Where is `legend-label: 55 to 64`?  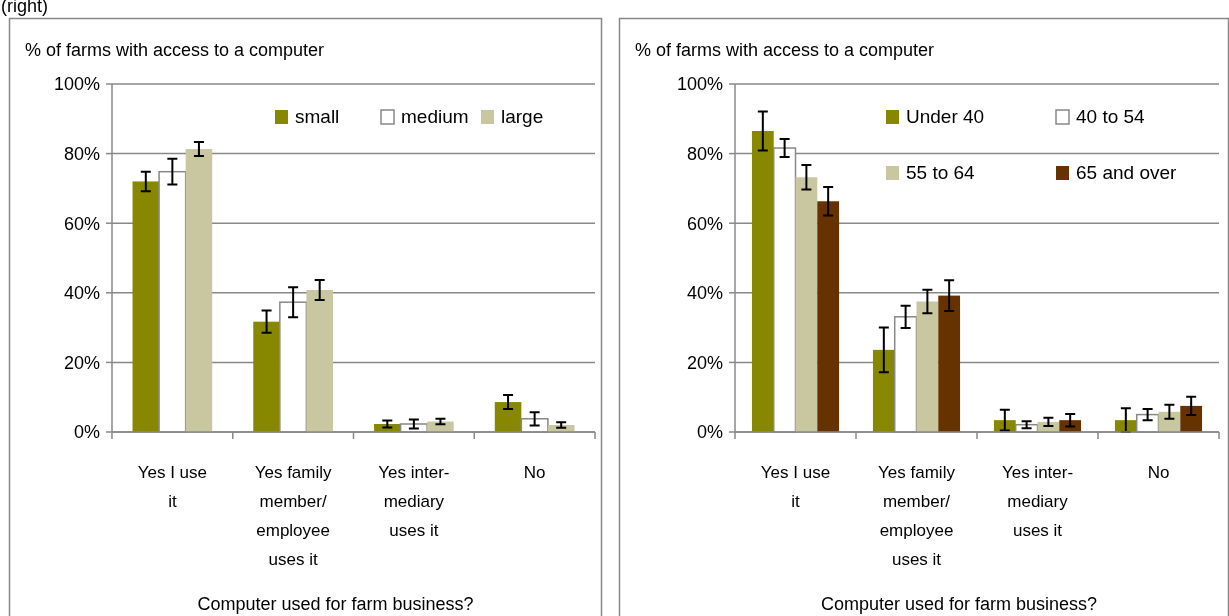 legend-label: 55 to 64 is located at coordinates (941, 172).